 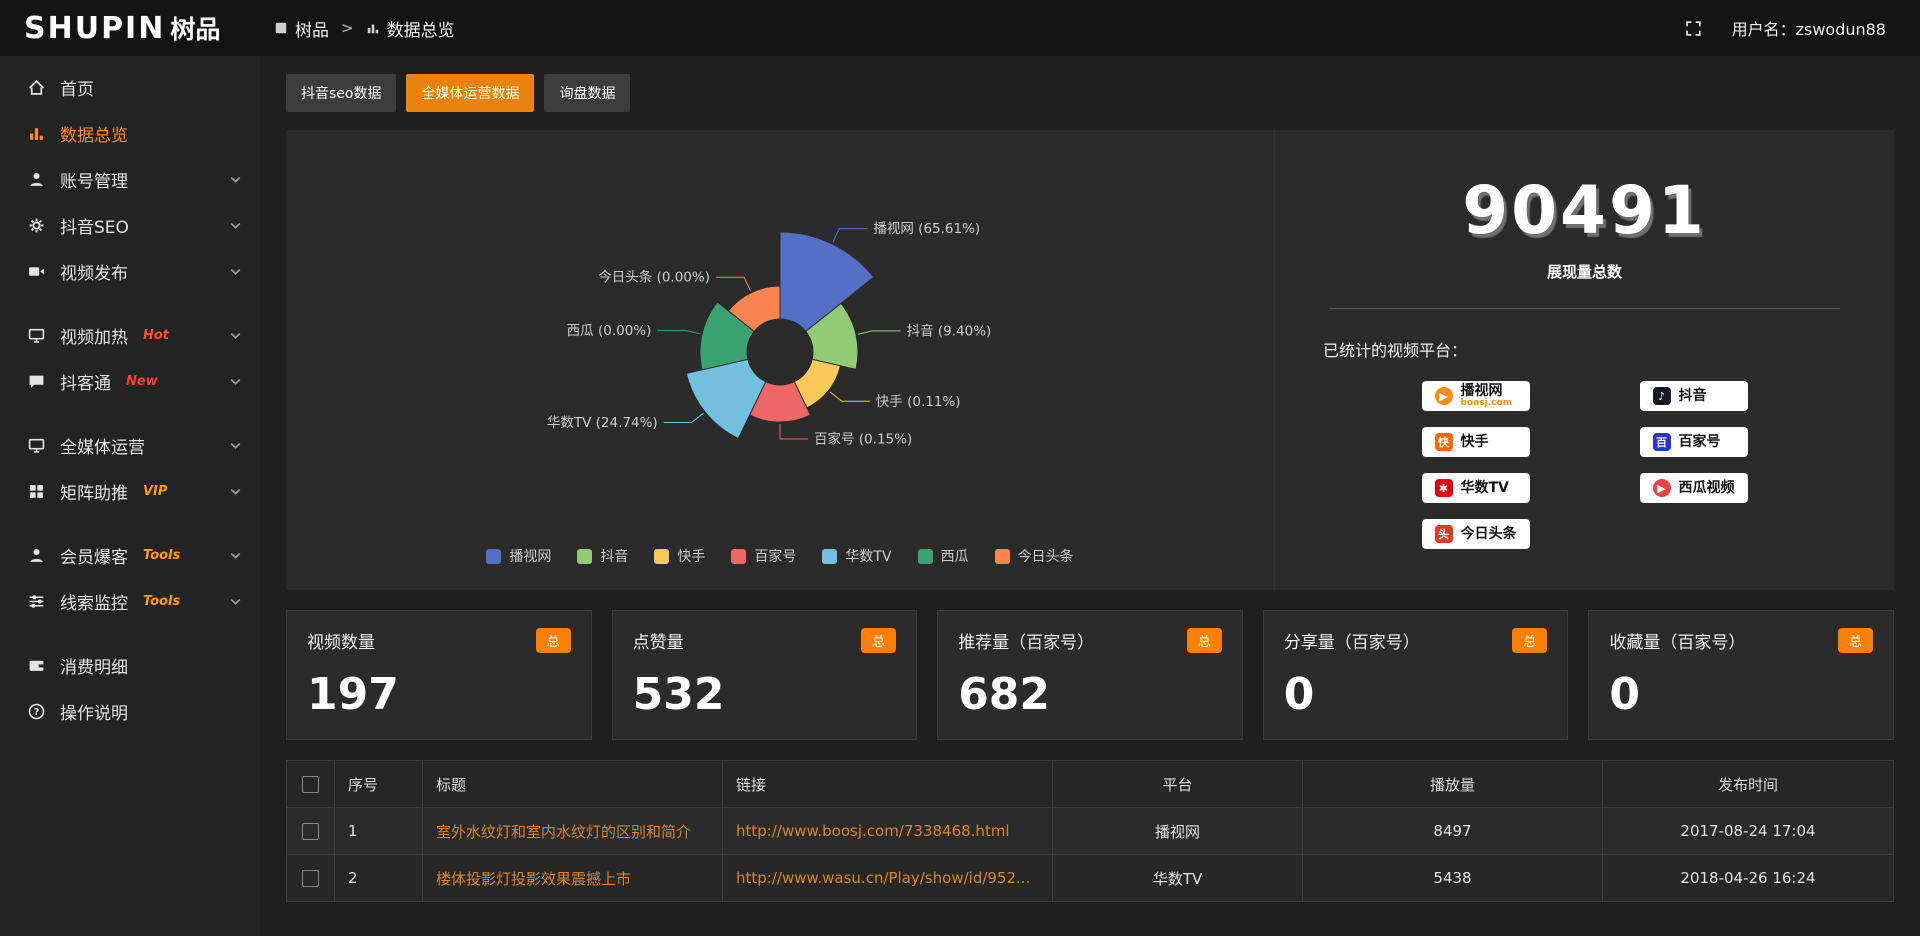 I want to click on pie-slice-西瓜, so click(x=727, y=336).